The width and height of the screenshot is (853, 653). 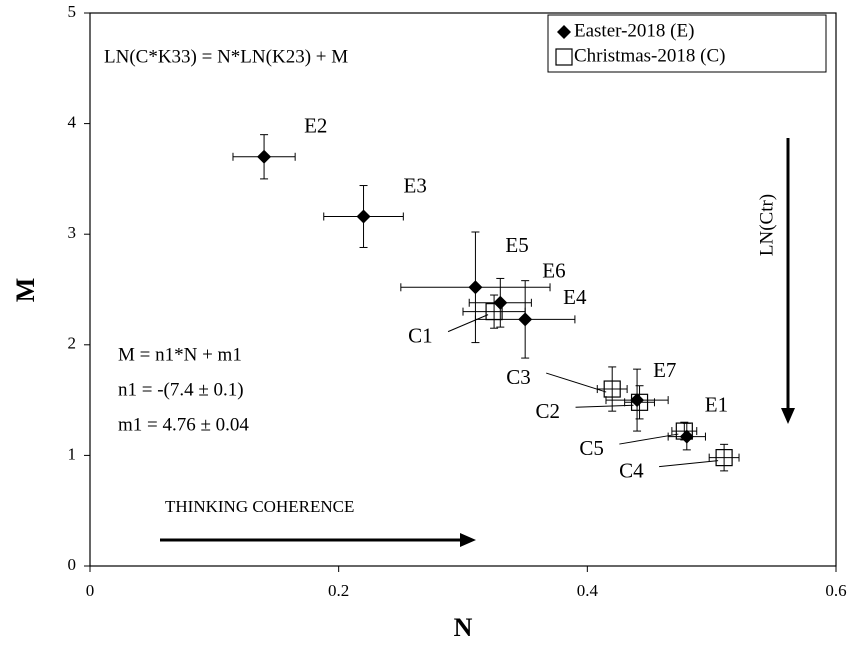 I want to click on point-label: C2, so click(x=548, y=411).